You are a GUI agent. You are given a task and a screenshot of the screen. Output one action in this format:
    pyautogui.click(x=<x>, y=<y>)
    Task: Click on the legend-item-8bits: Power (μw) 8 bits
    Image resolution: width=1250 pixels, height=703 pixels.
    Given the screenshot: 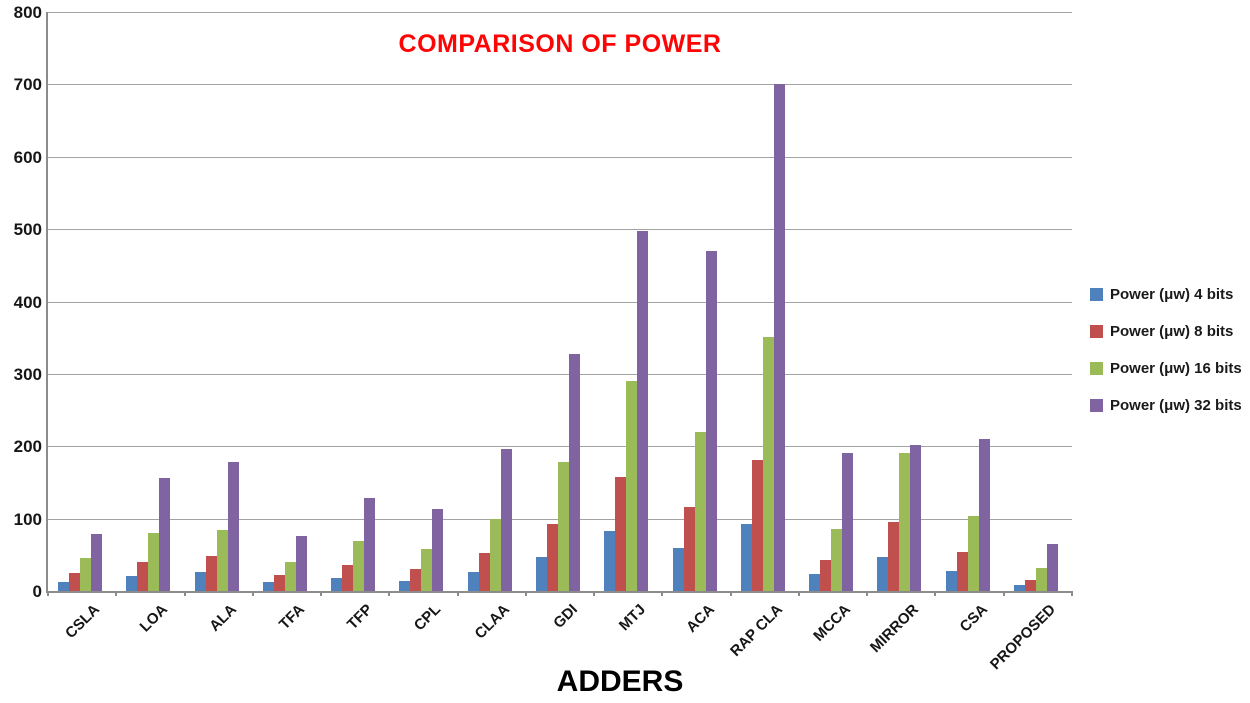 What is the action you would take?
    pyautogui.click(x=1166, y=331)
    